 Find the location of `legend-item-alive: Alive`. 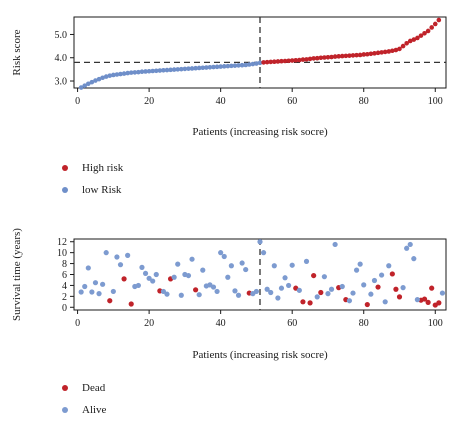

legend-item-alive: Alive is located at coordinates (84, 410).